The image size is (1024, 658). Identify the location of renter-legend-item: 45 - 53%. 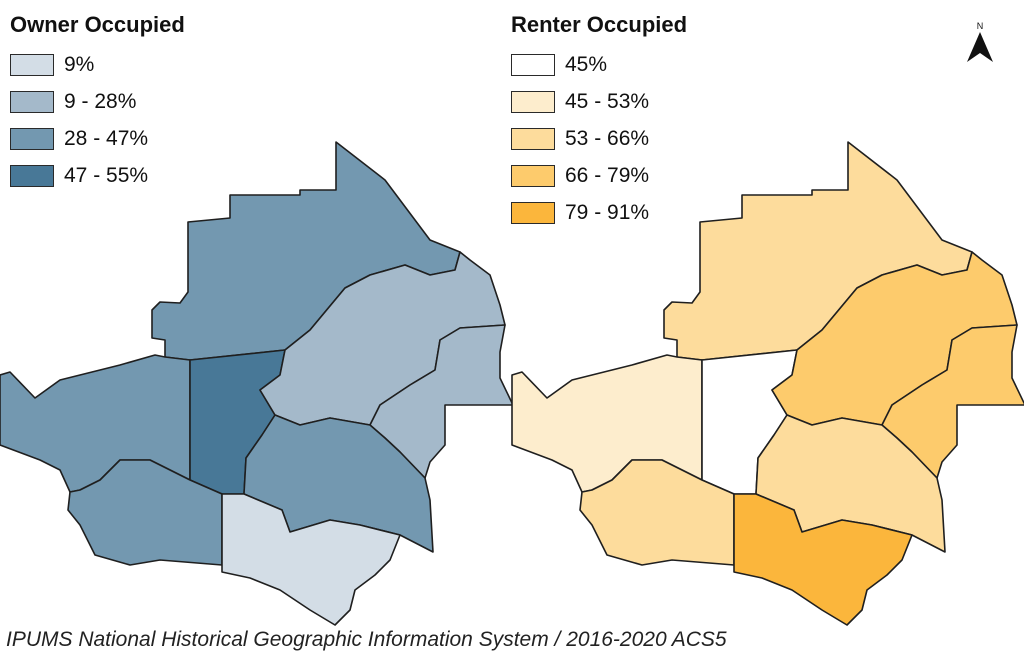
(599, 101).